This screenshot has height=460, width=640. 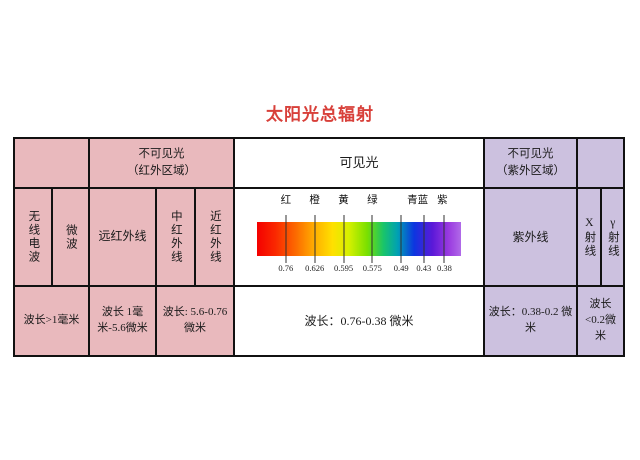 What do you see at coordinates (401, 268) in the screenshot?
I see `spectrum-tick-value-4: 0.49` at bounding box center [401, 268].